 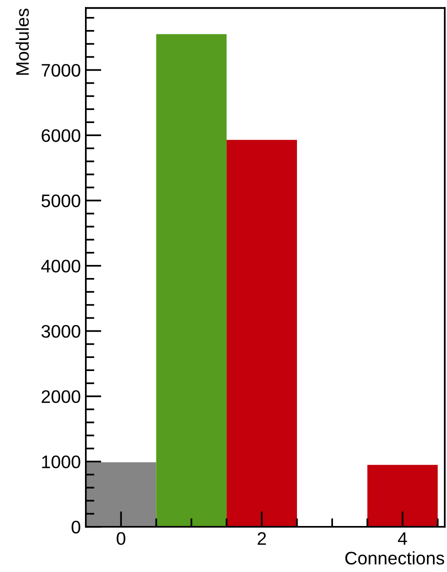 I want to click on y-tick-label: 2000, so click(x=61, y=397).